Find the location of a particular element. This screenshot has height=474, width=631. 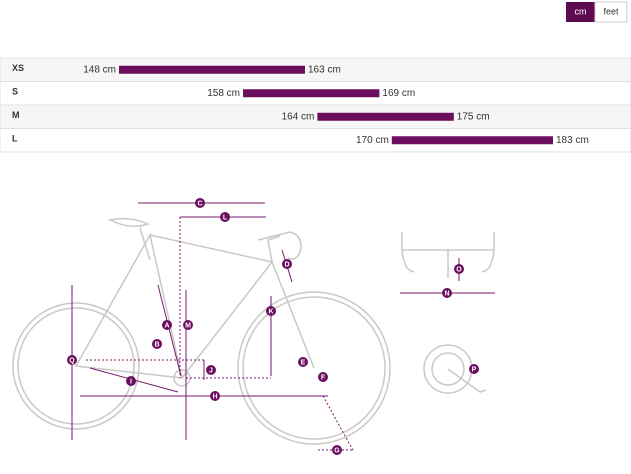

handlebar is located at coordinates (279, 245).